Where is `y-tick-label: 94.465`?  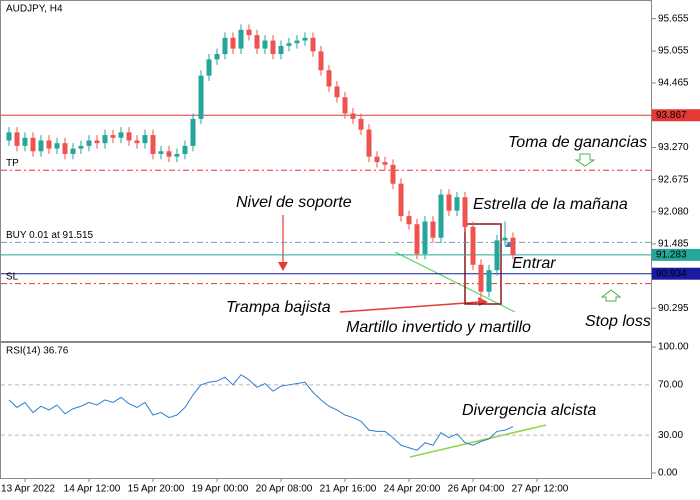
y-tick-label: 94.465 is located at coordinates (673, 83).